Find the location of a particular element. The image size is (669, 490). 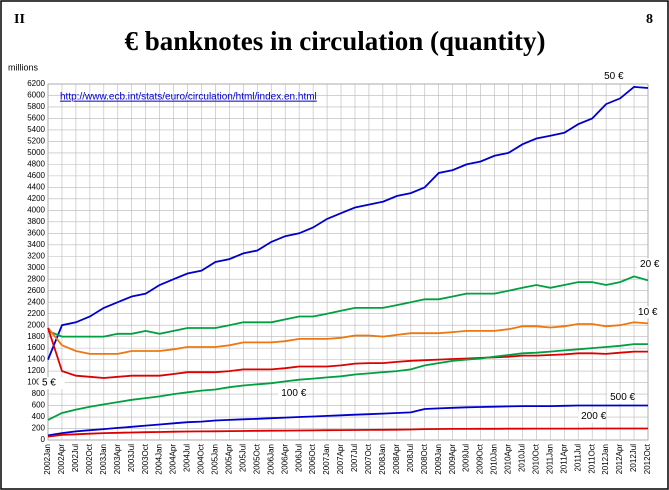

series-label: 20 € is located at coordinates (650, 264).